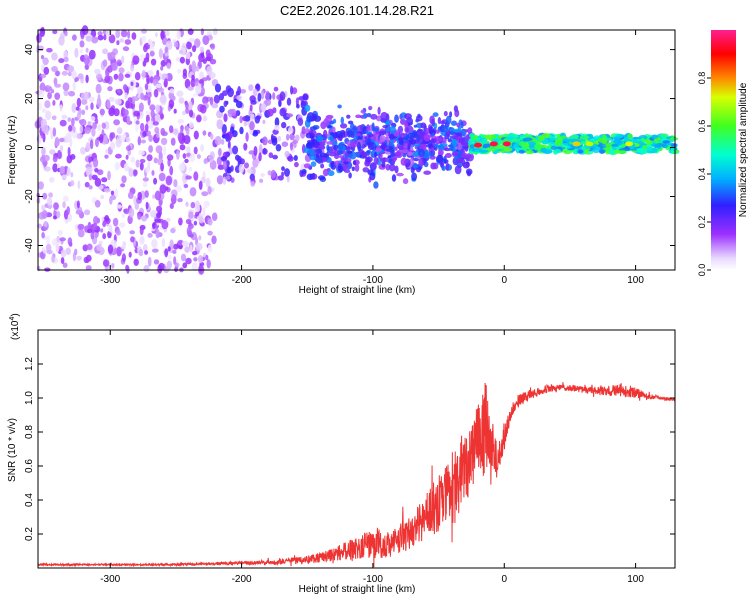 The width and height of the screenshot is (750, 600). I want to click on snr-y-axis-label: SNR (10 * v/v), so click(12, 450).